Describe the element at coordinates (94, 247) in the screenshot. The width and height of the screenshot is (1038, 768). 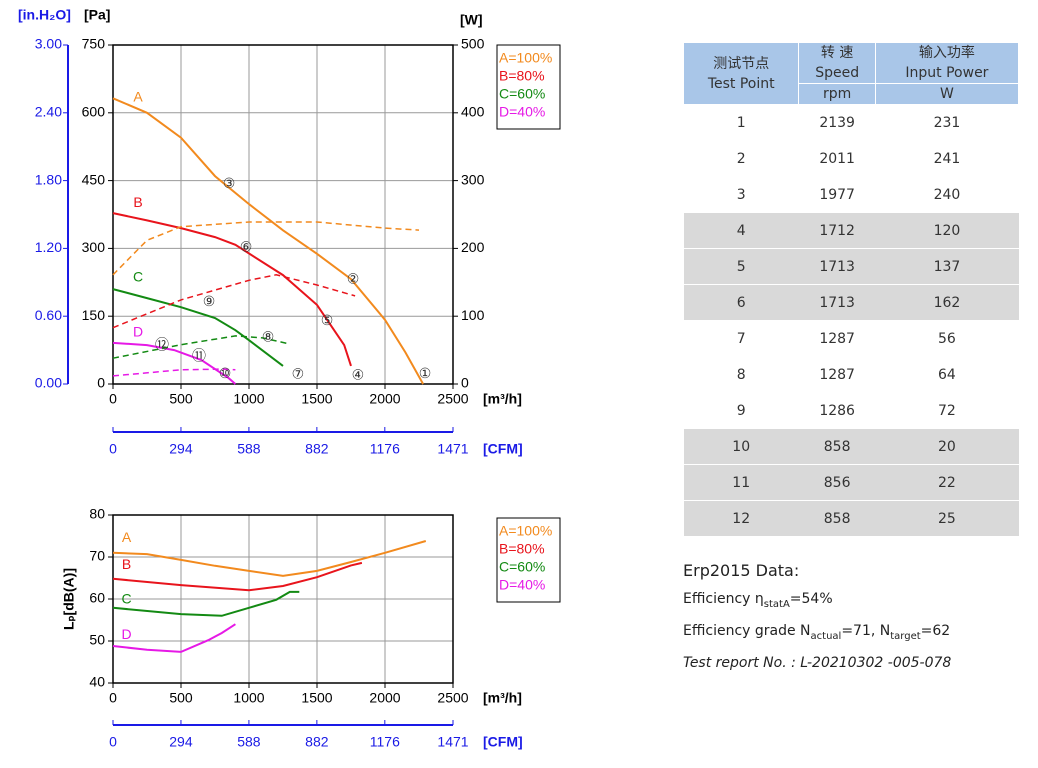
I see `y-tick-label: 300` at that location.